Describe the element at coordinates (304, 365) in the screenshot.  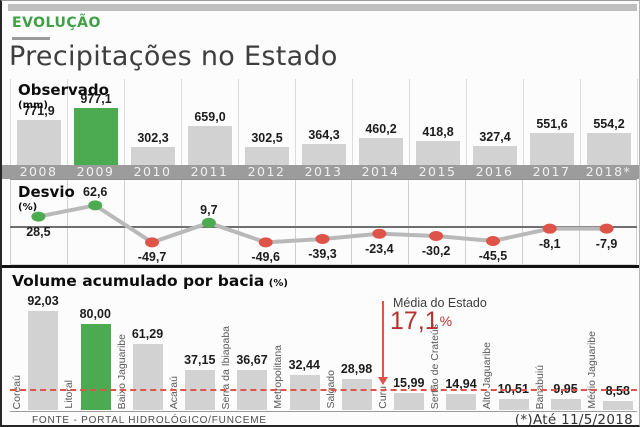
I see `bacia-value-label: 32,44` at that location.